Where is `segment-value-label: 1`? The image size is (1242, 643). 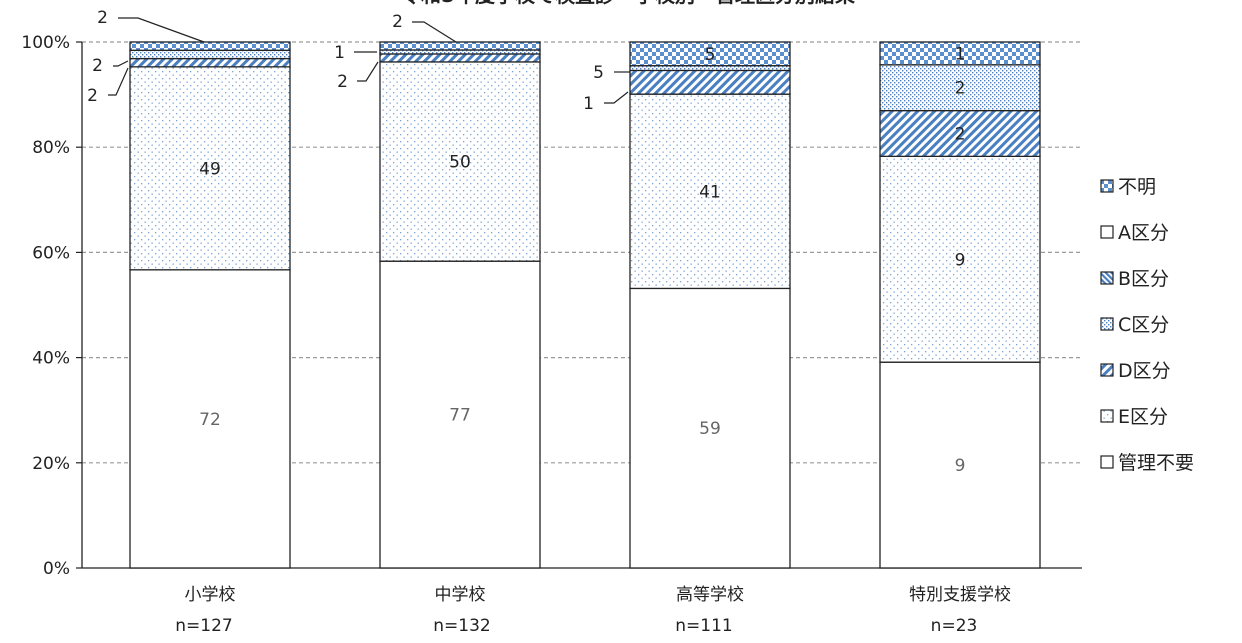 segment-value-label: 1 is located at coordinates (960, 54).